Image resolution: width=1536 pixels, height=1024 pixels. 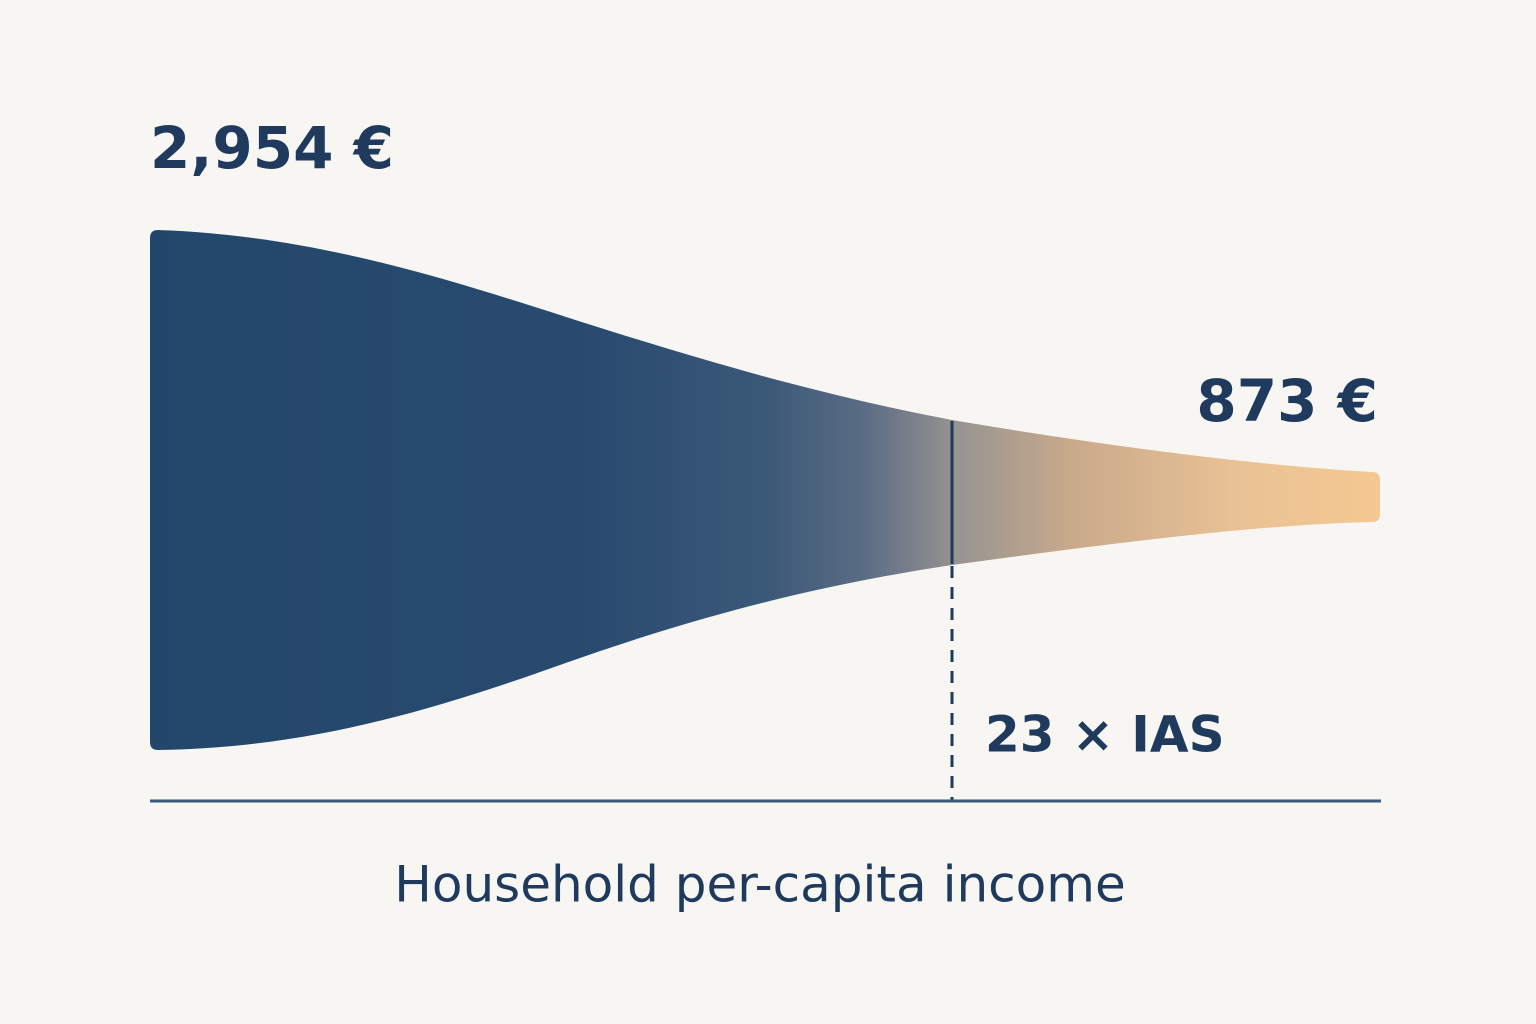 What do you see at coordinates (1105, 735) in the screenshot?
I see `threshold-label: 23 × IAS` at bounding box center [1105, 735].